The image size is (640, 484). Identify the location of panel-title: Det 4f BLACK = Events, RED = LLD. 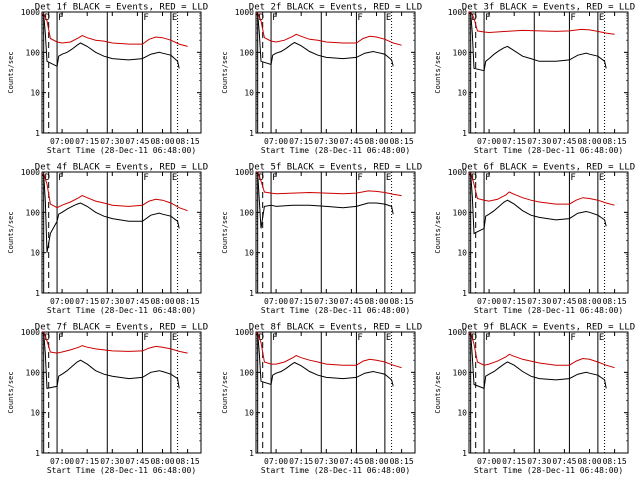
(121, 168).